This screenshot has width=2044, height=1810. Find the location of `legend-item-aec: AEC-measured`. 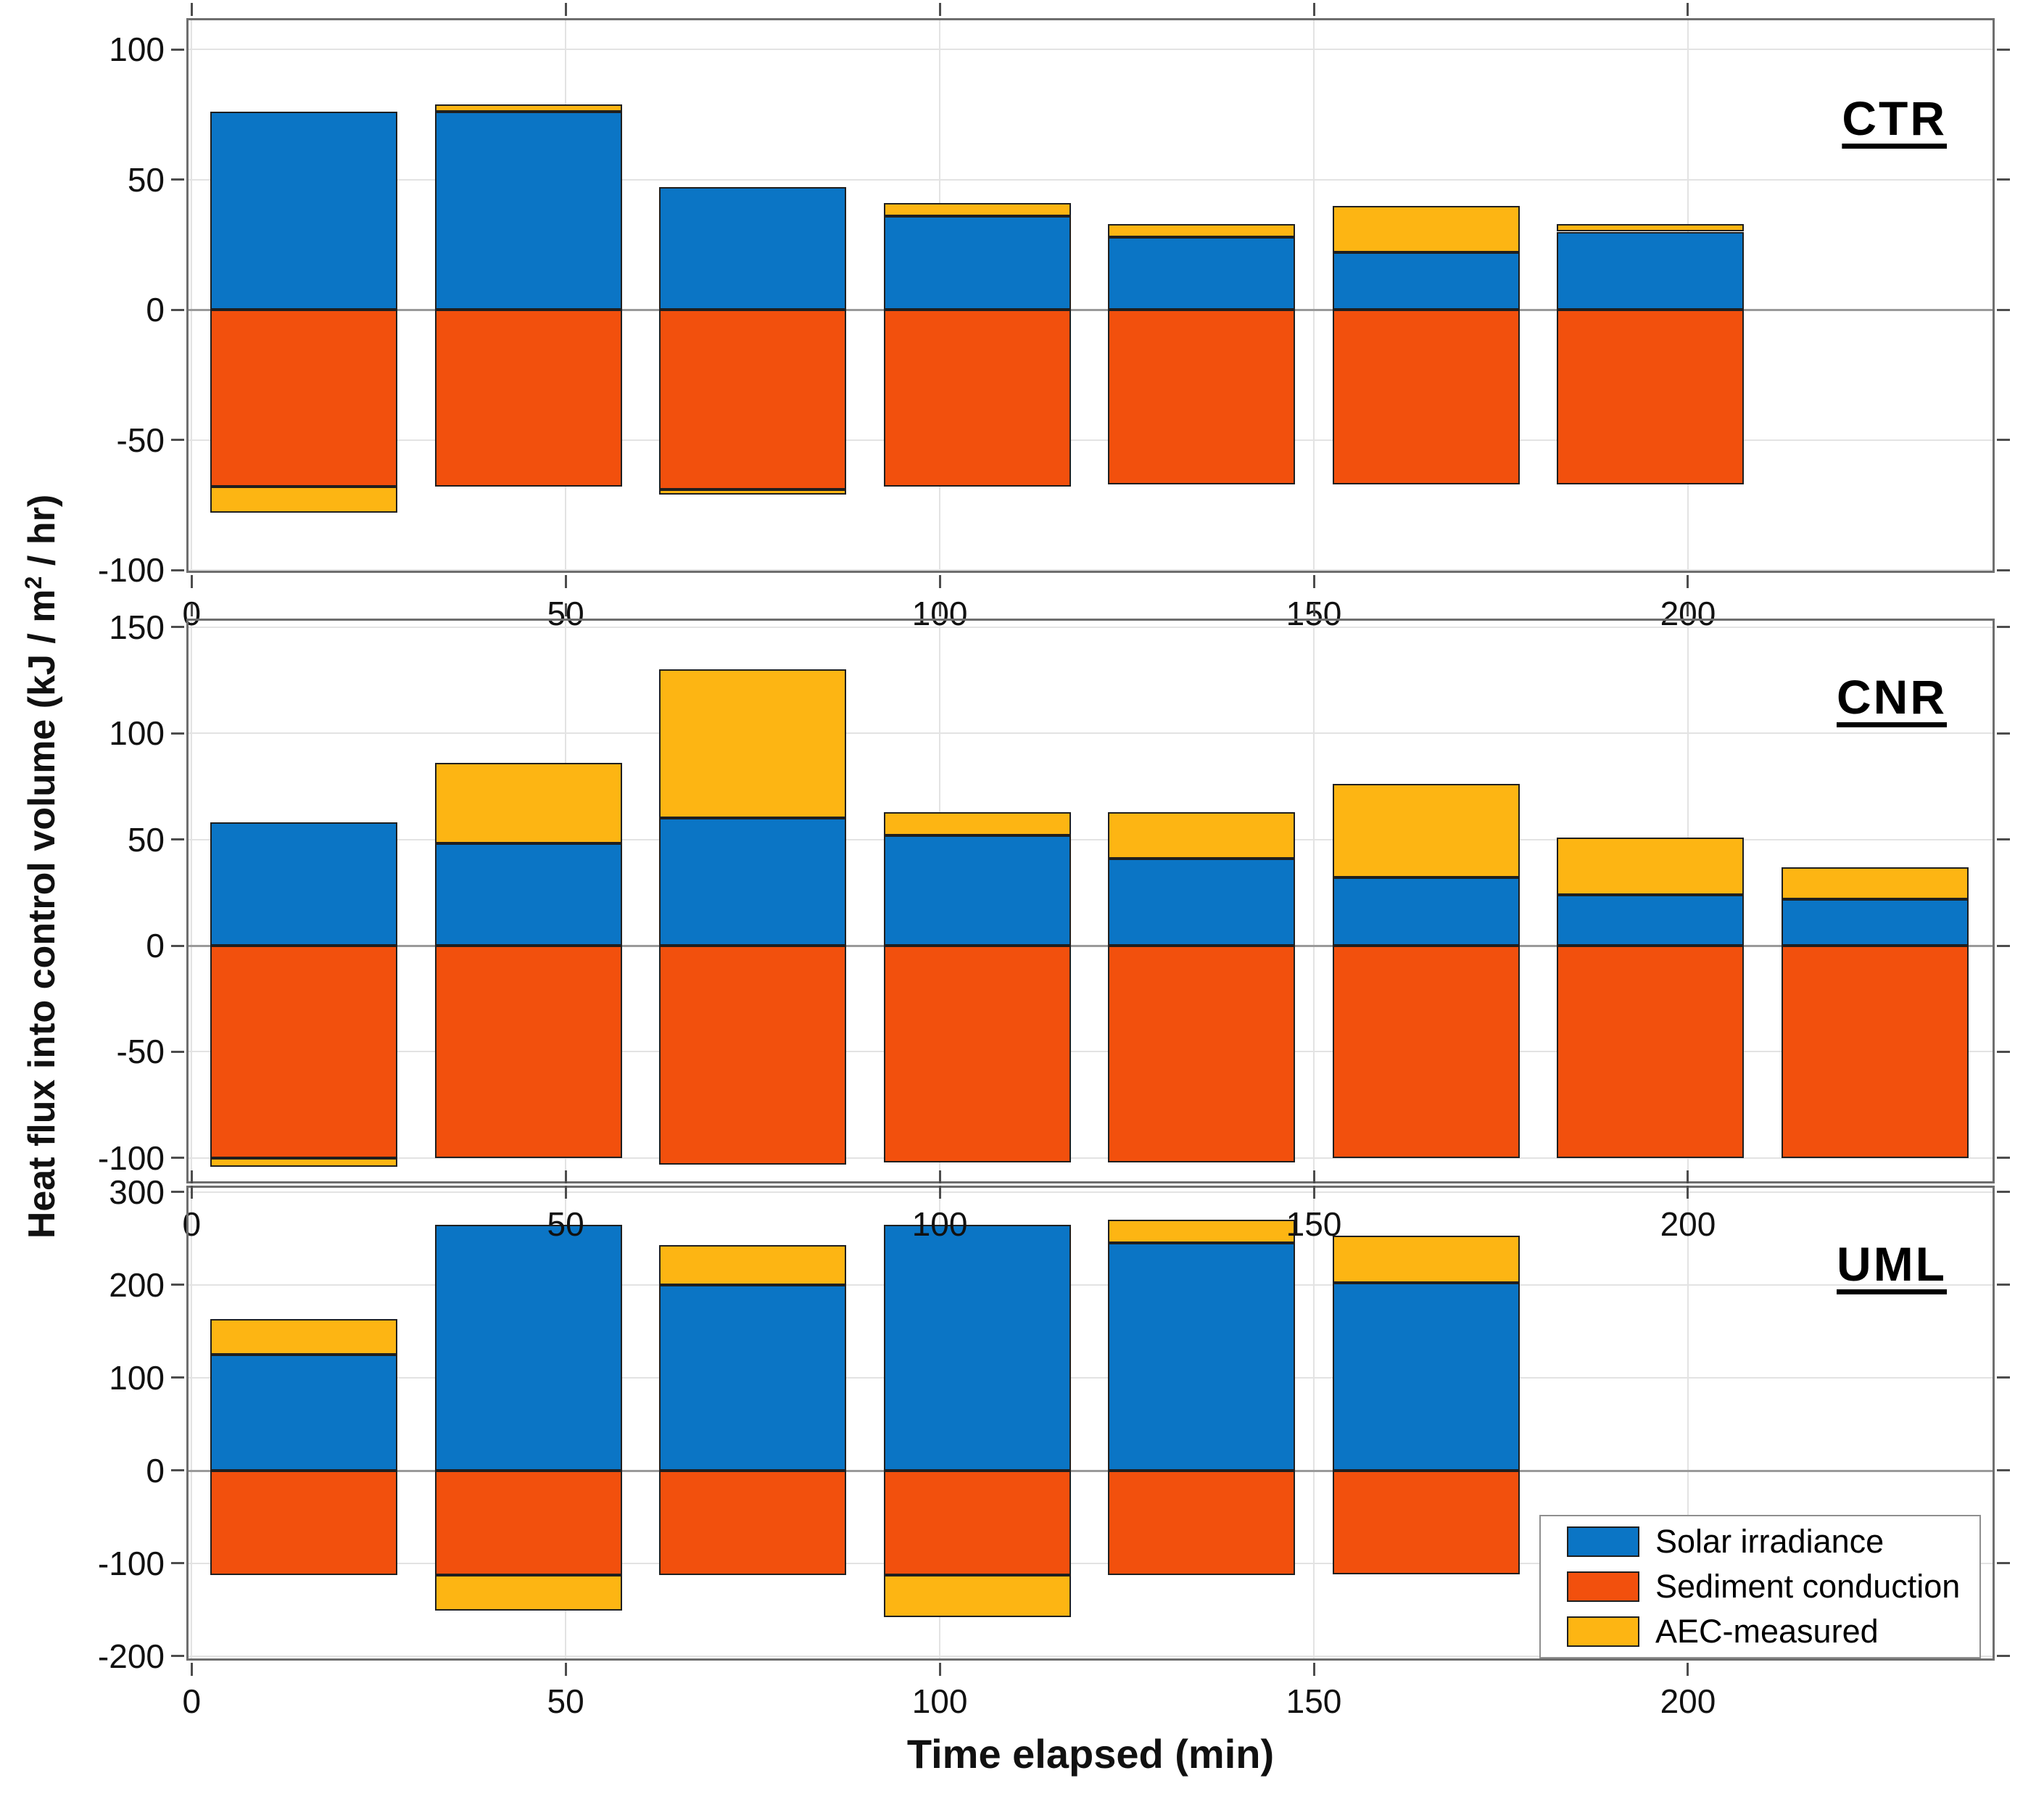

legend-item-aec: AEC-measured is located at coordinates (1773, 1631).